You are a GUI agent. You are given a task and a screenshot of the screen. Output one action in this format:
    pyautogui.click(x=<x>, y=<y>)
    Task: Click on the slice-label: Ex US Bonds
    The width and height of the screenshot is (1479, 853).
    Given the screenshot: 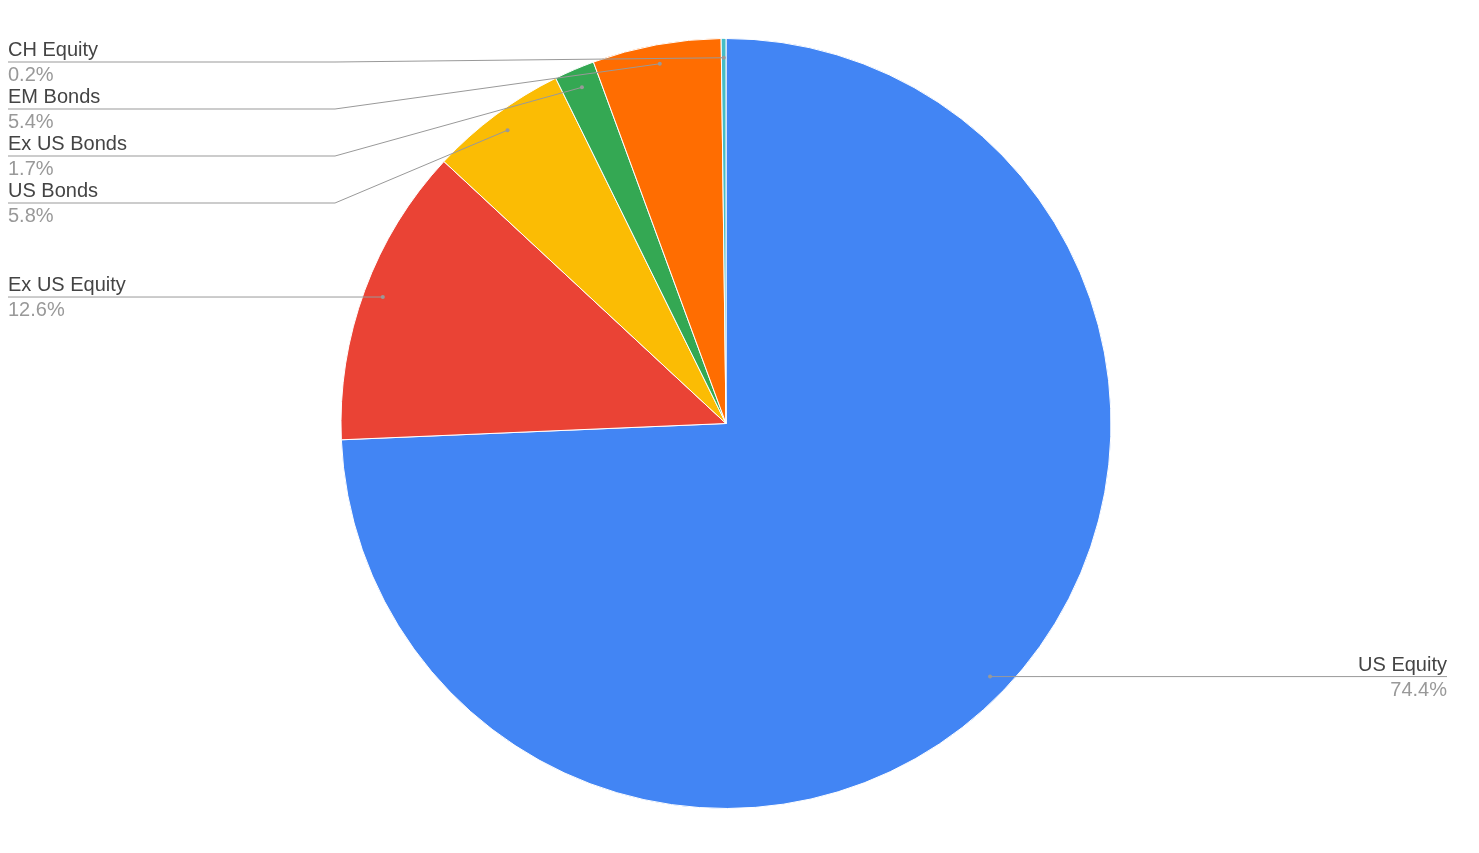 What is the action you would take?
    pyautogui.click(x=67, y=143)
    